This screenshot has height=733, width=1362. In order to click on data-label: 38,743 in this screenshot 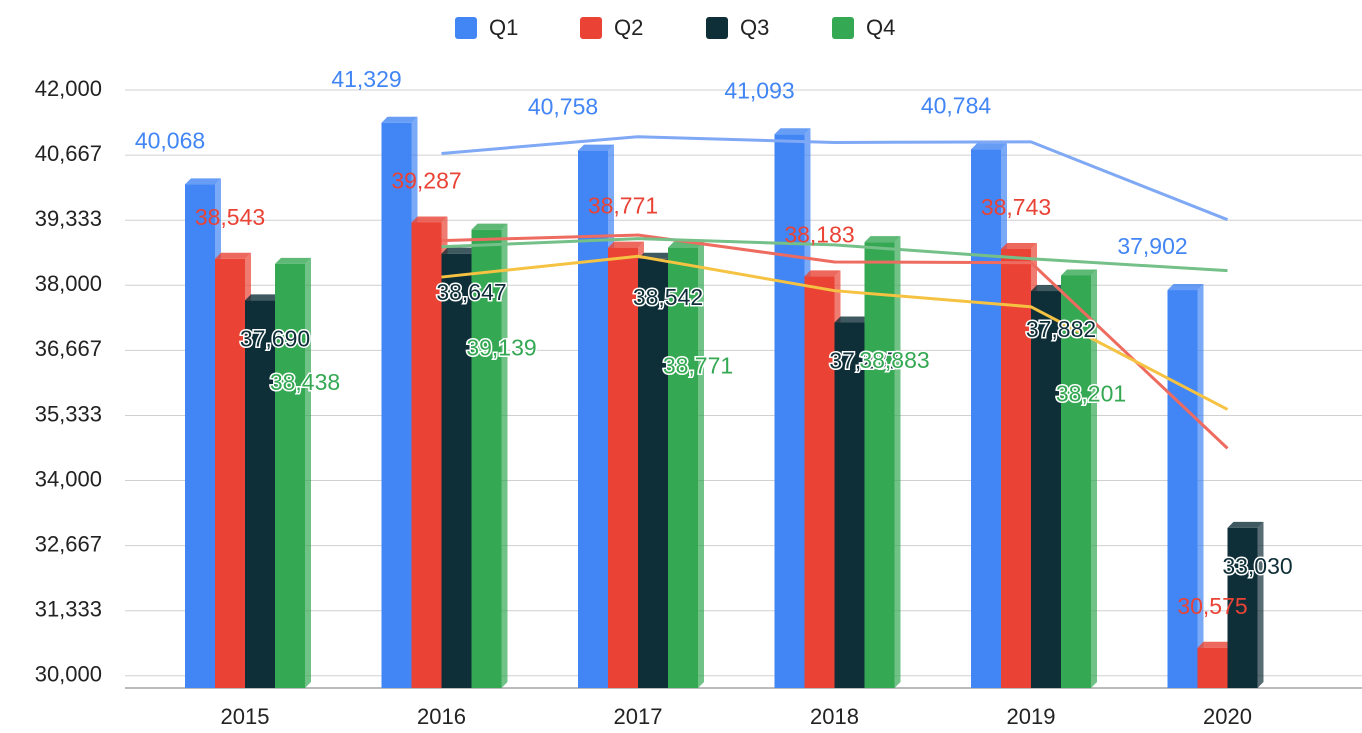, I will do `click(1016, 207)`.